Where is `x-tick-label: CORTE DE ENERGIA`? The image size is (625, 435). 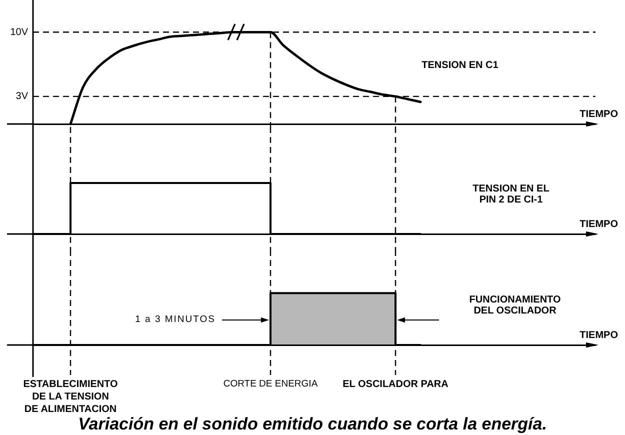
x-tick-label: CORTE DE ENERGIA is located at coordinates (270, 384).